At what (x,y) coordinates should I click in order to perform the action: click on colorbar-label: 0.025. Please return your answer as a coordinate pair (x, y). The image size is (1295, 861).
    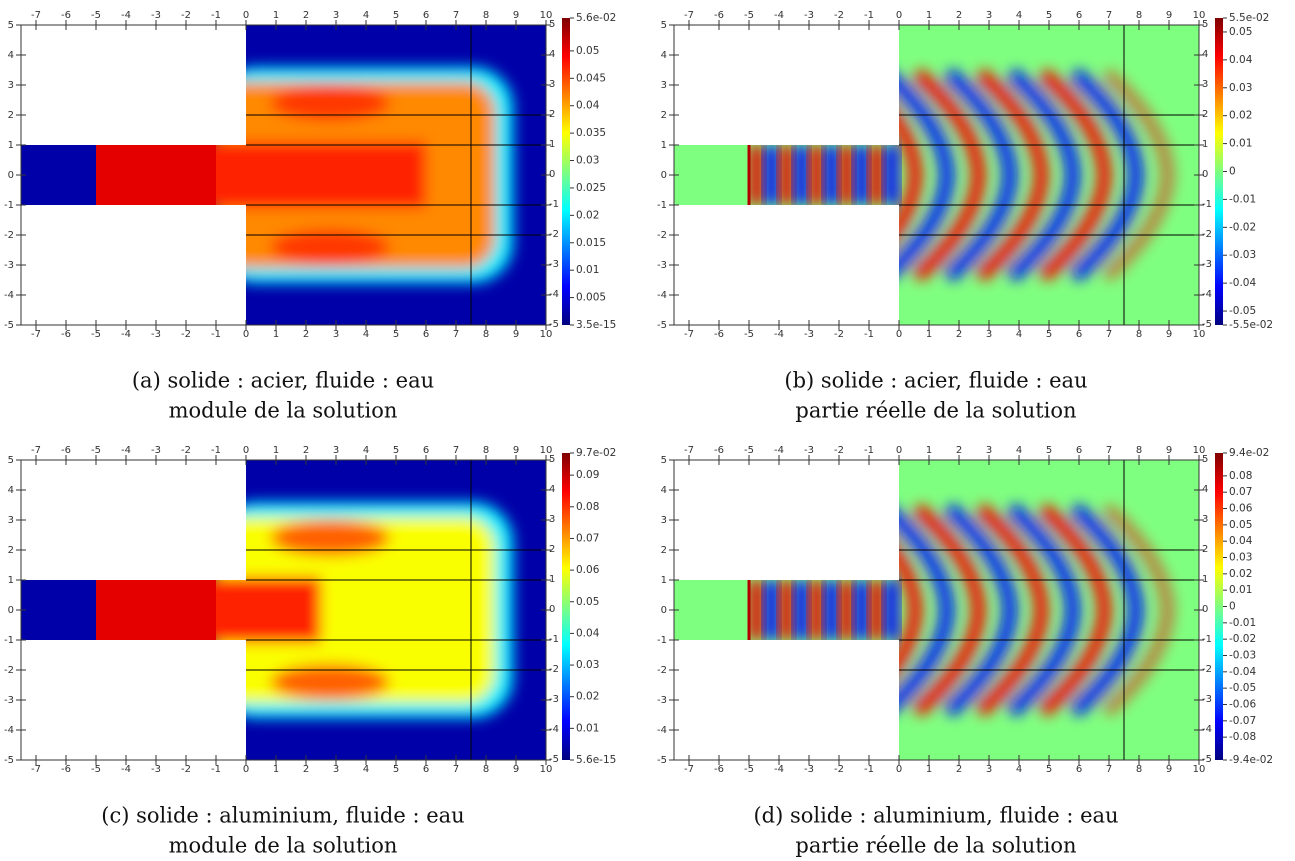
    Looking at the image, I should click on (591, 188).